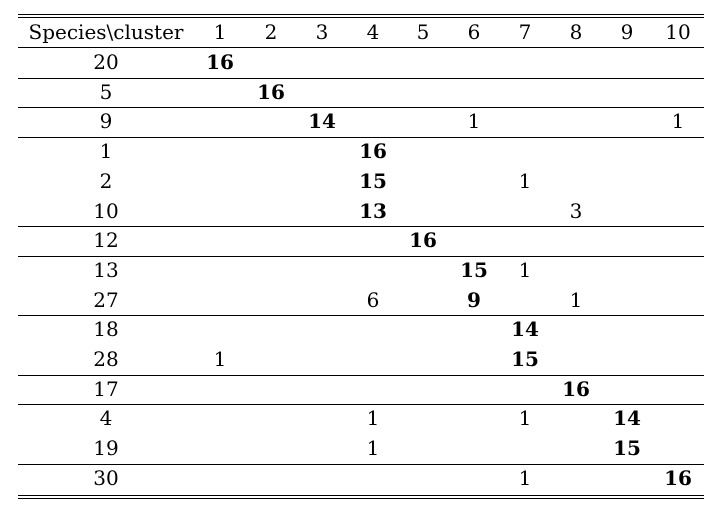 The height and width of the screenshot is (506, 720). Describe the element at coordinates (576, 210) in the screenshot. I see `count-cell: 3` at that location.